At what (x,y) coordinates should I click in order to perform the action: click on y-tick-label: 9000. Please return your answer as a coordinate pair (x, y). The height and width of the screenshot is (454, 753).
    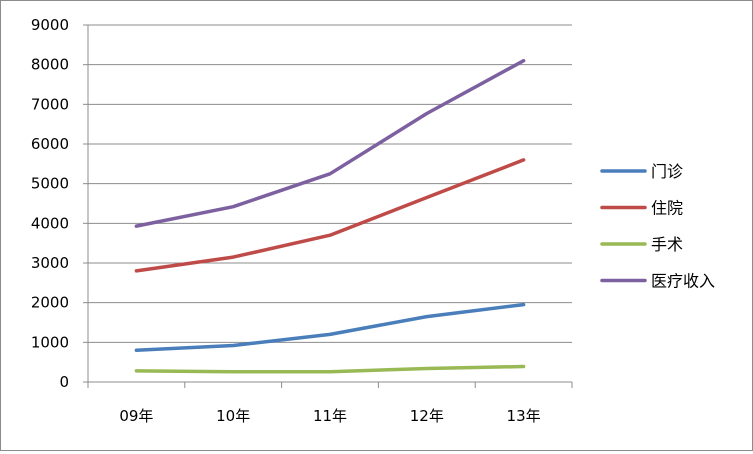
    Looking at the image, I should click on (50, 25).